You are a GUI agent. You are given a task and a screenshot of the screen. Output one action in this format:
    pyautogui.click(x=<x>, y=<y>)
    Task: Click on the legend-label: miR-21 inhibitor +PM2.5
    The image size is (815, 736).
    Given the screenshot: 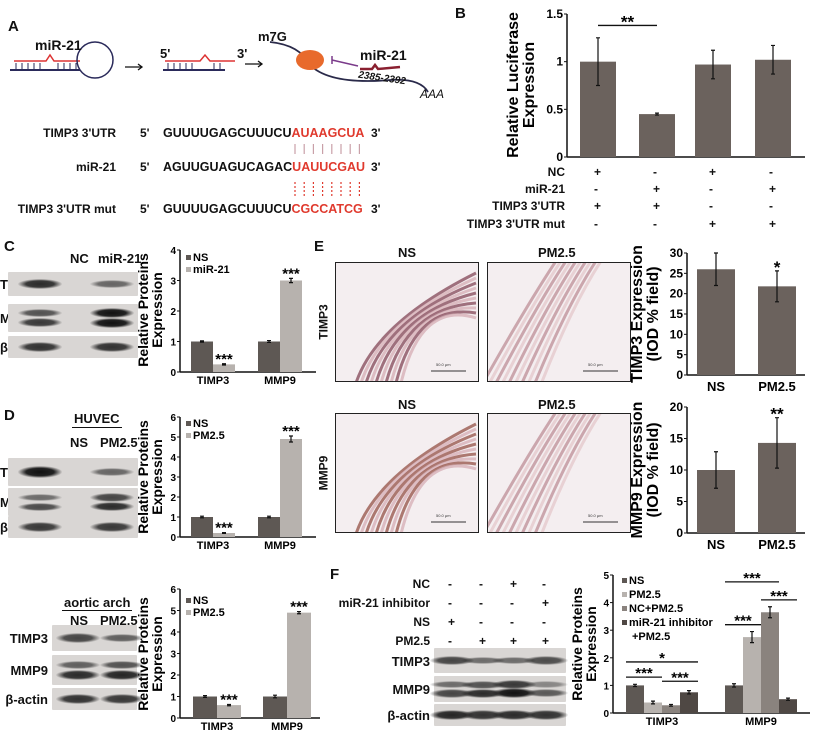 What is the action you would take?
    pyautogui.click(x=671, y=630)
    